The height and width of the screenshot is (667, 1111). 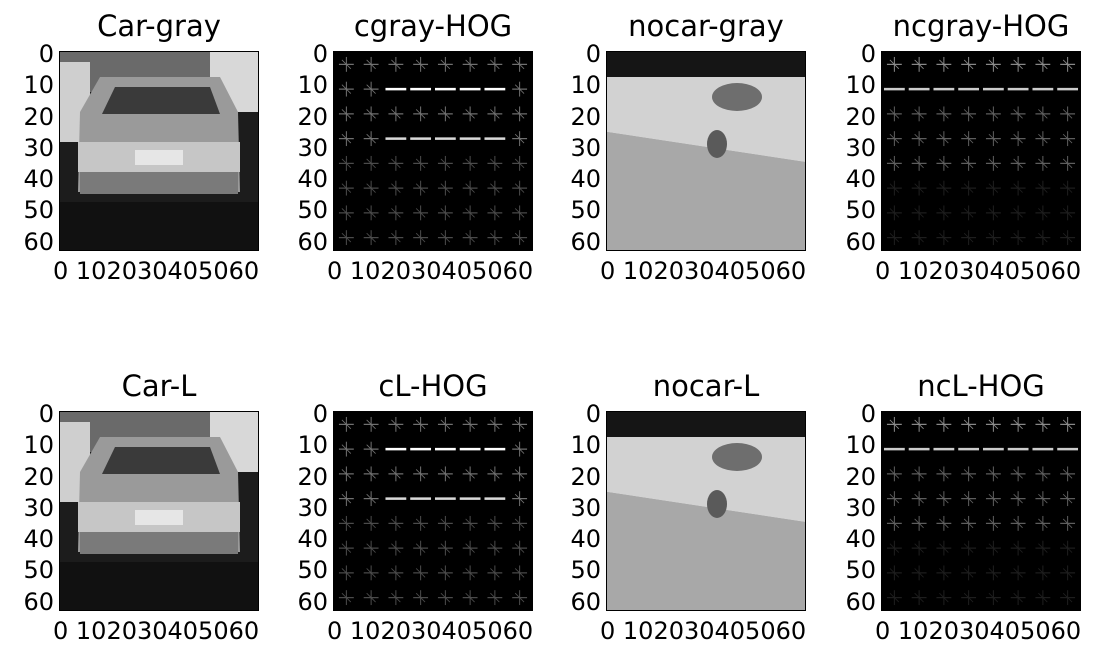 I want to click on y-tick-label: 30, so click(x=312, y=147).